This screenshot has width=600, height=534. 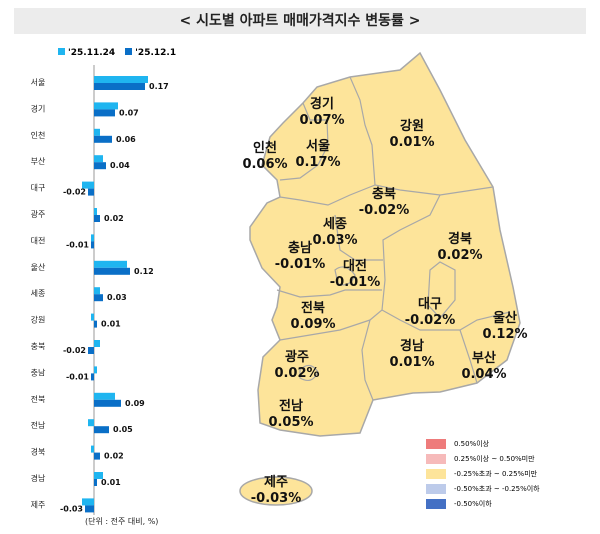 I want to click on region-name: 인천, so click(x=265, y=148).